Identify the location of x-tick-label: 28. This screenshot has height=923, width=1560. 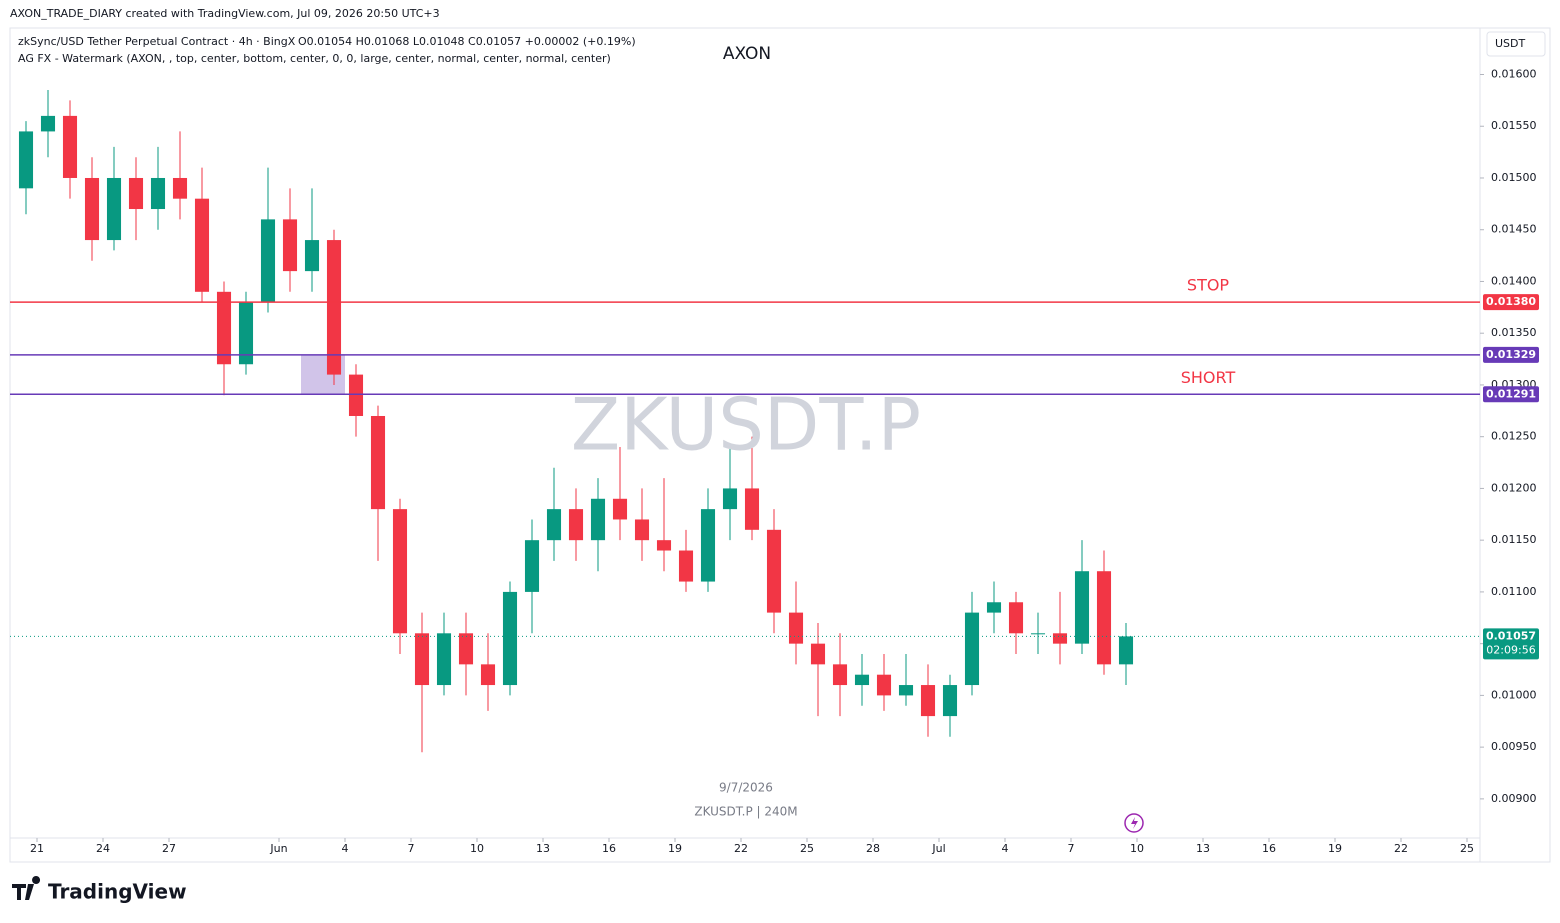
(873, 848).